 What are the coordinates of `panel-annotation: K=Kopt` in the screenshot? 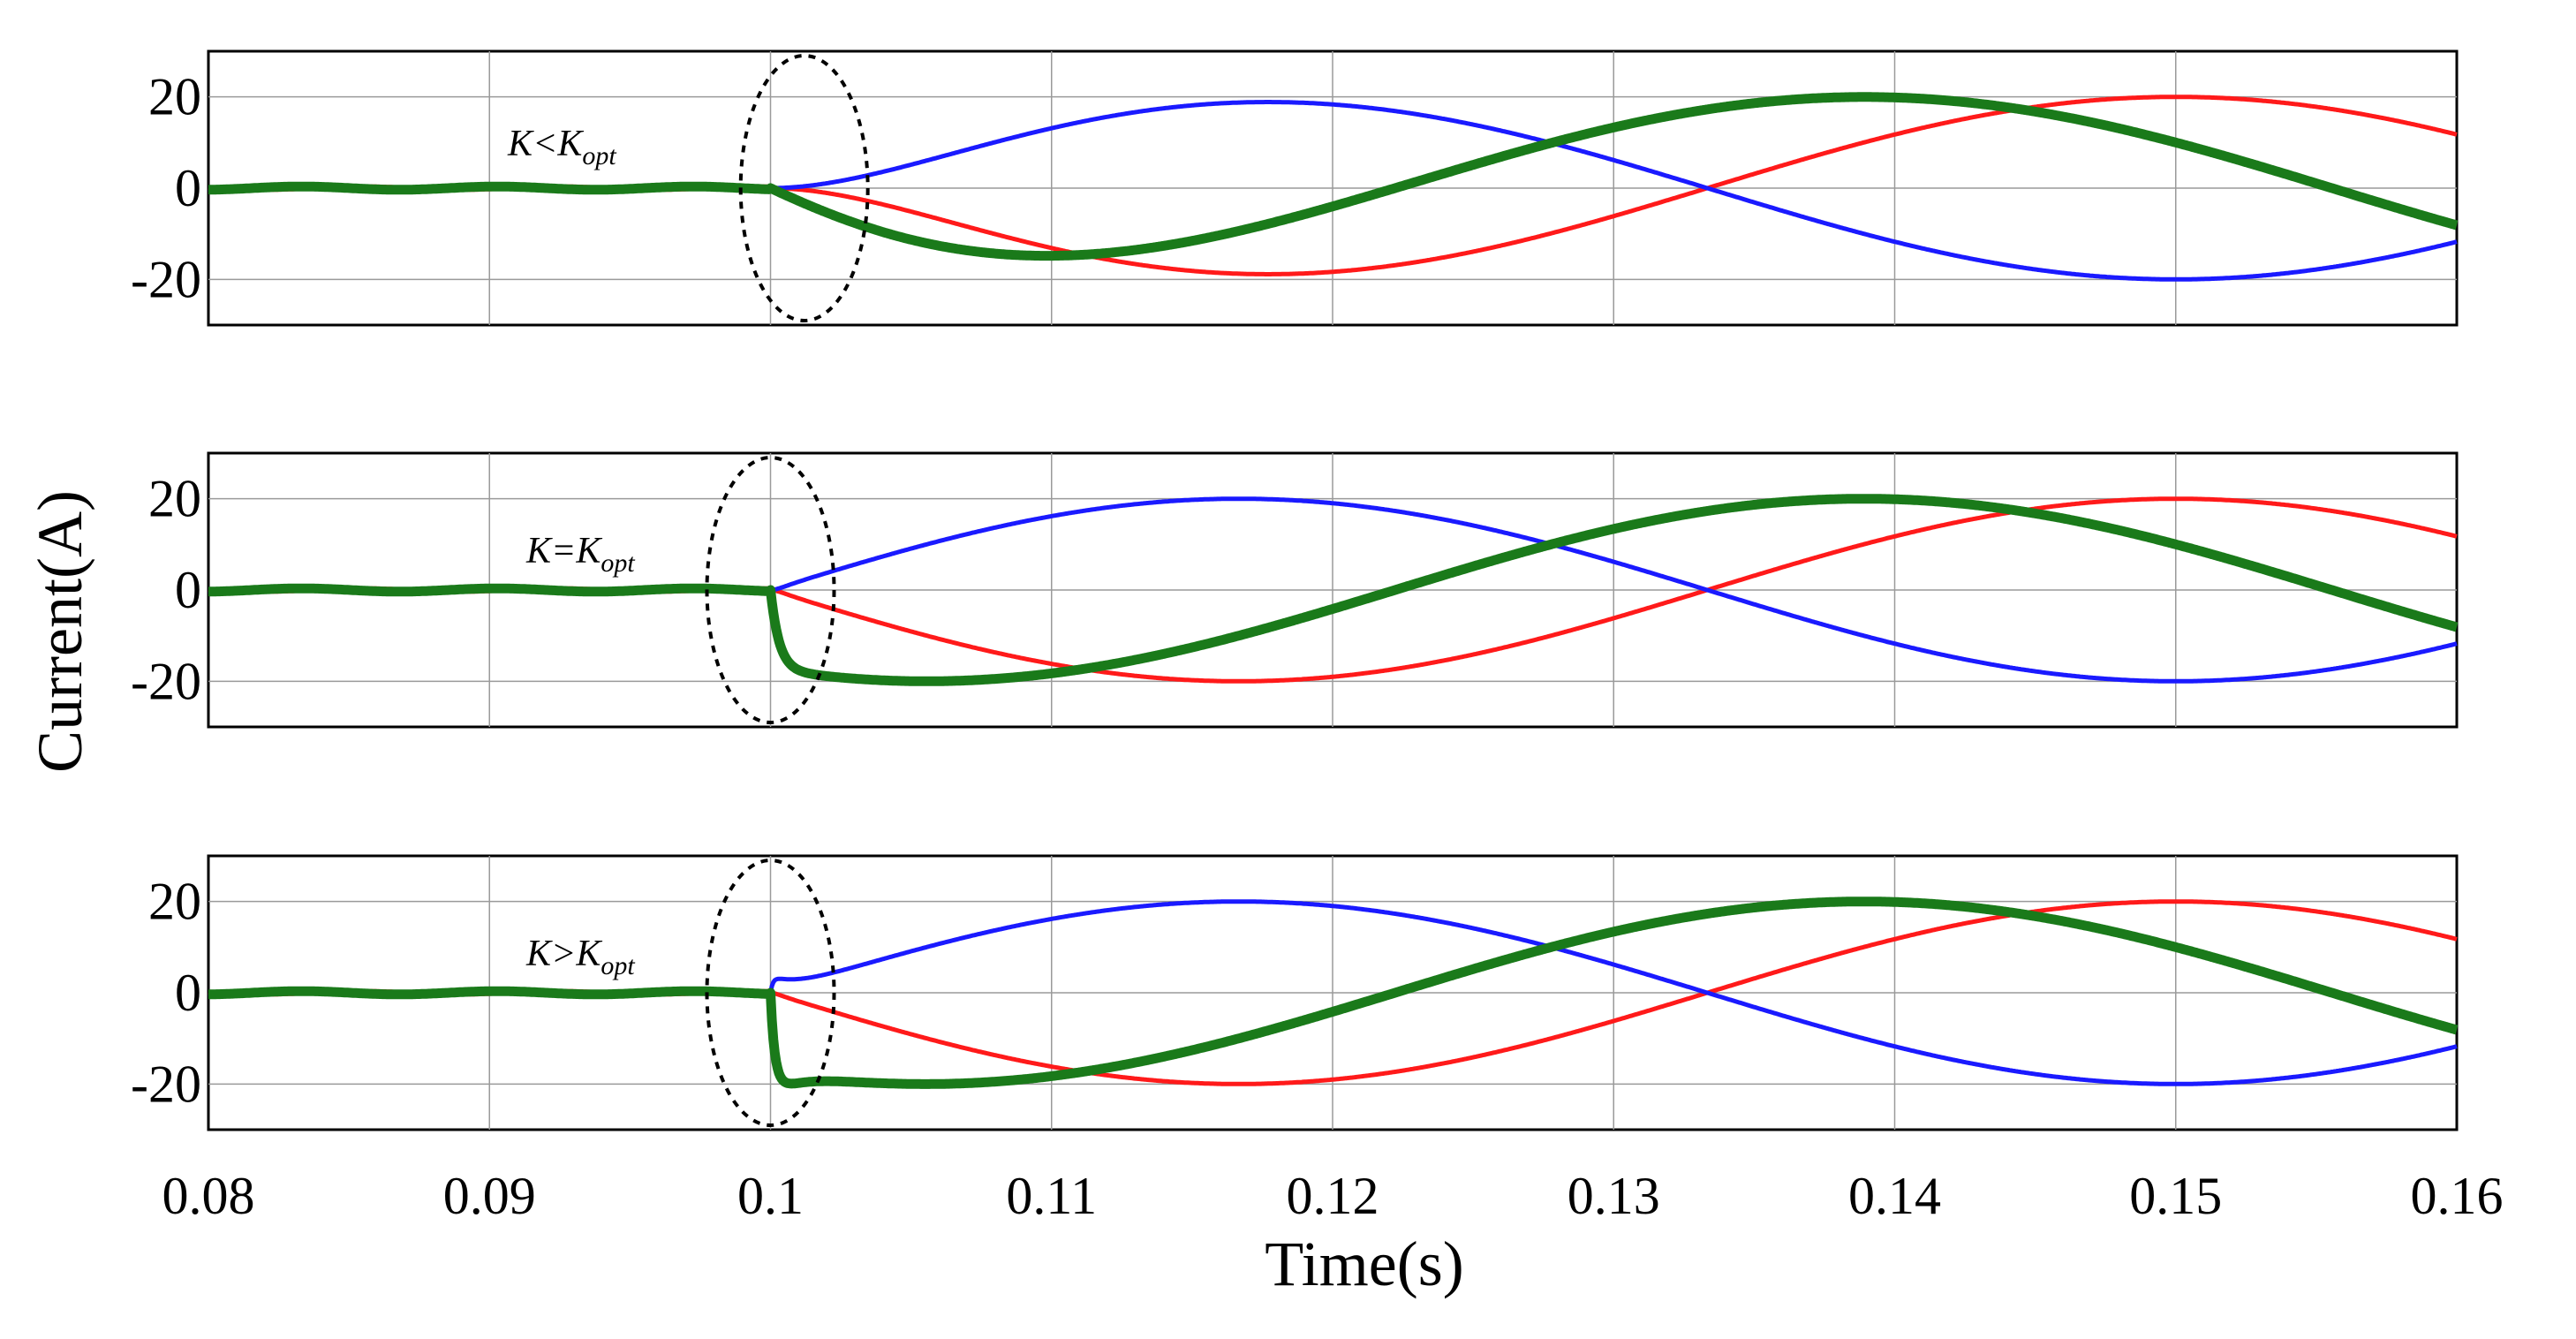 It's located at (580, 555).